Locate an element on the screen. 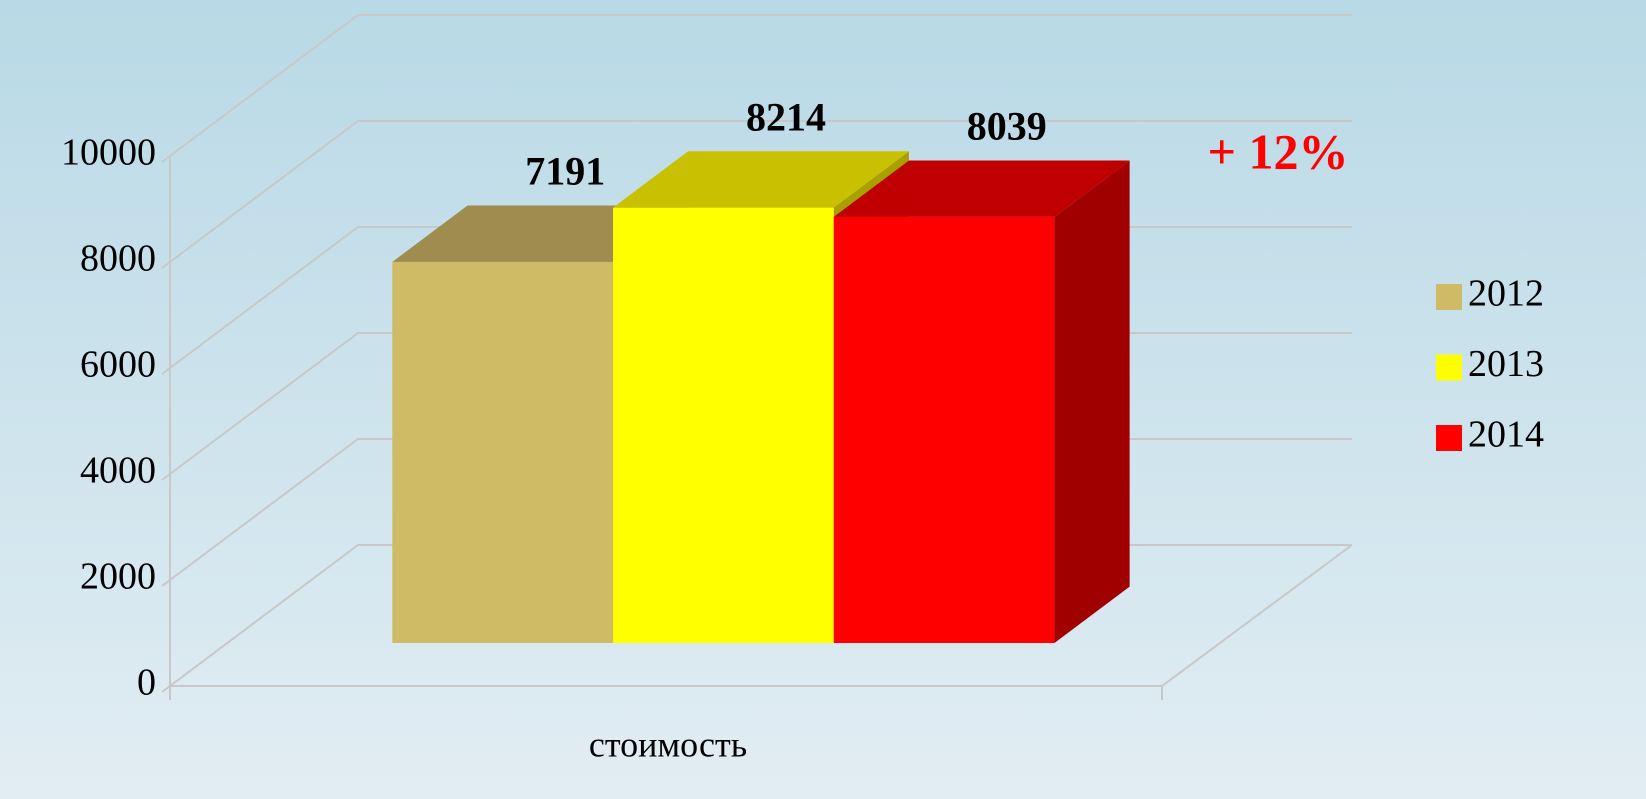  data-label: 8039 is located at coordinates (1007, 126).